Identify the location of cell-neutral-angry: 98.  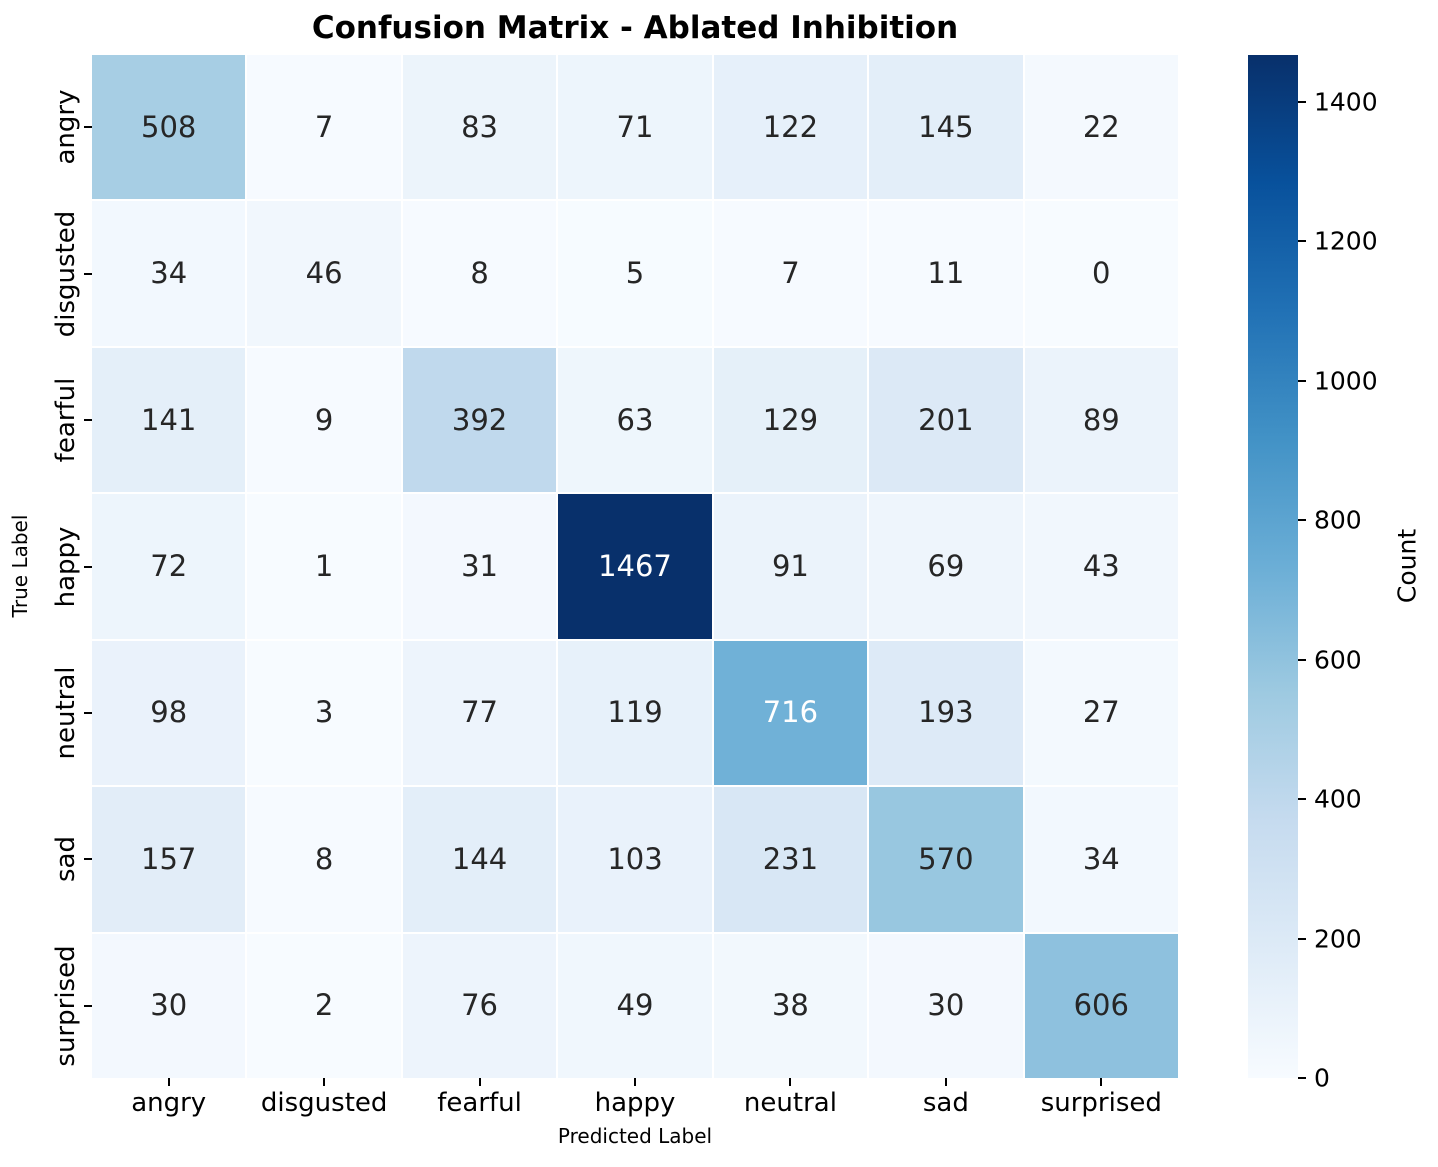
(169, 713).